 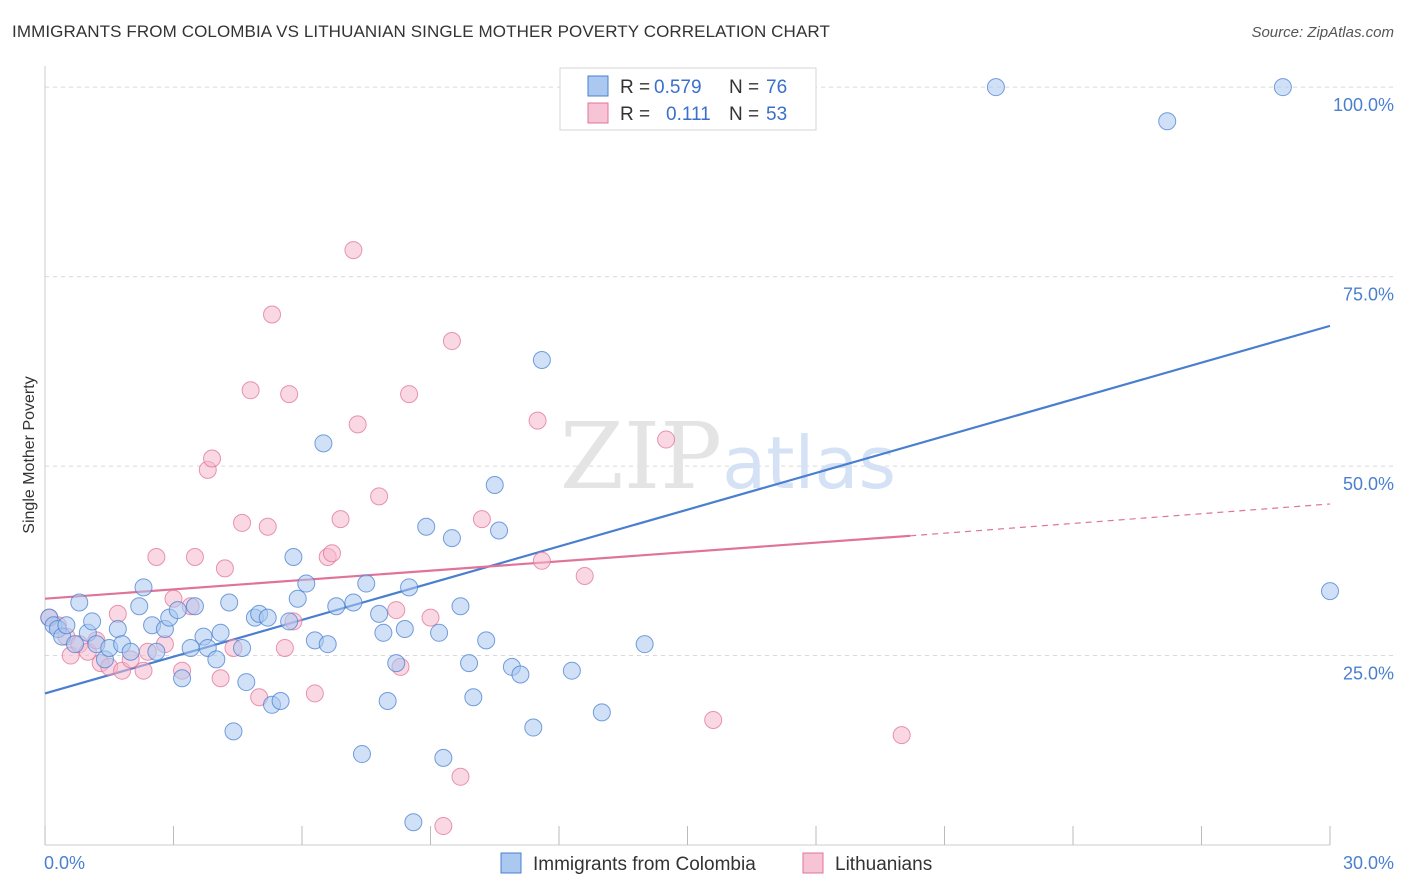 What do you see at coordinates (1322, 32) in the screenshot?
I see `source-label: Source: ZipAtlas.com` at bounding box center [1322, 32].